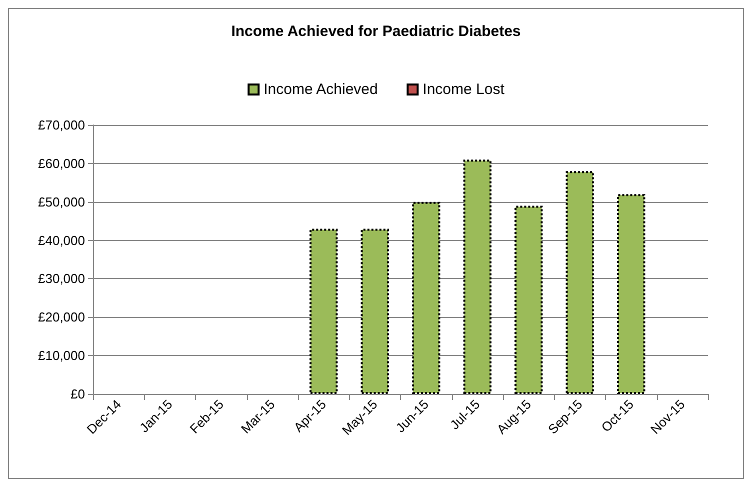  Describe the element at coordinates (464, 89) in the screenshot. I see `legend-label: Income Lost` at that location.